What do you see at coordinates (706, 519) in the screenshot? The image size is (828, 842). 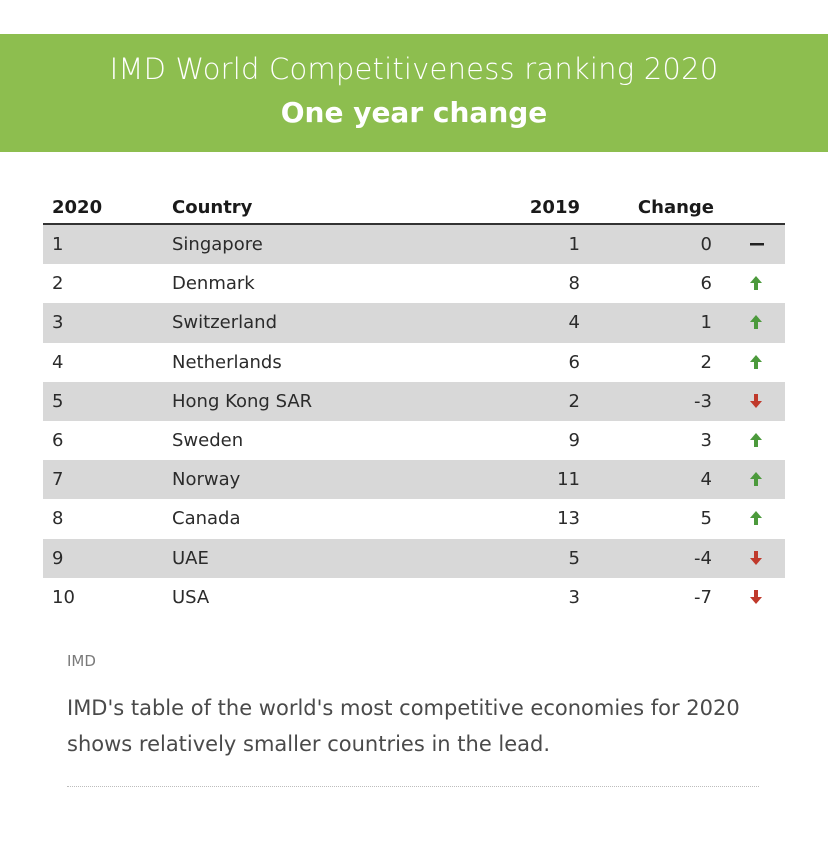 I see `change-cell: 5` at bounding box center [706, 519].